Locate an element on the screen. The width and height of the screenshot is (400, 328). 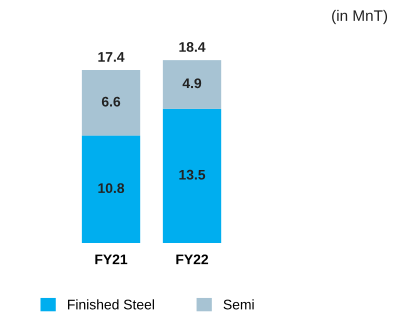
data-label: 6.6 is located at coordinates (111, 101).